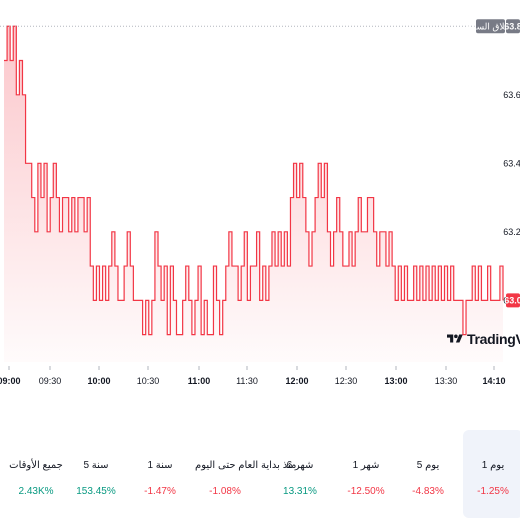  What do you see at coordinates (511, 163) in the screenshot?
I see `y-tick-label: 63.4` at bounding box center [511, 163].